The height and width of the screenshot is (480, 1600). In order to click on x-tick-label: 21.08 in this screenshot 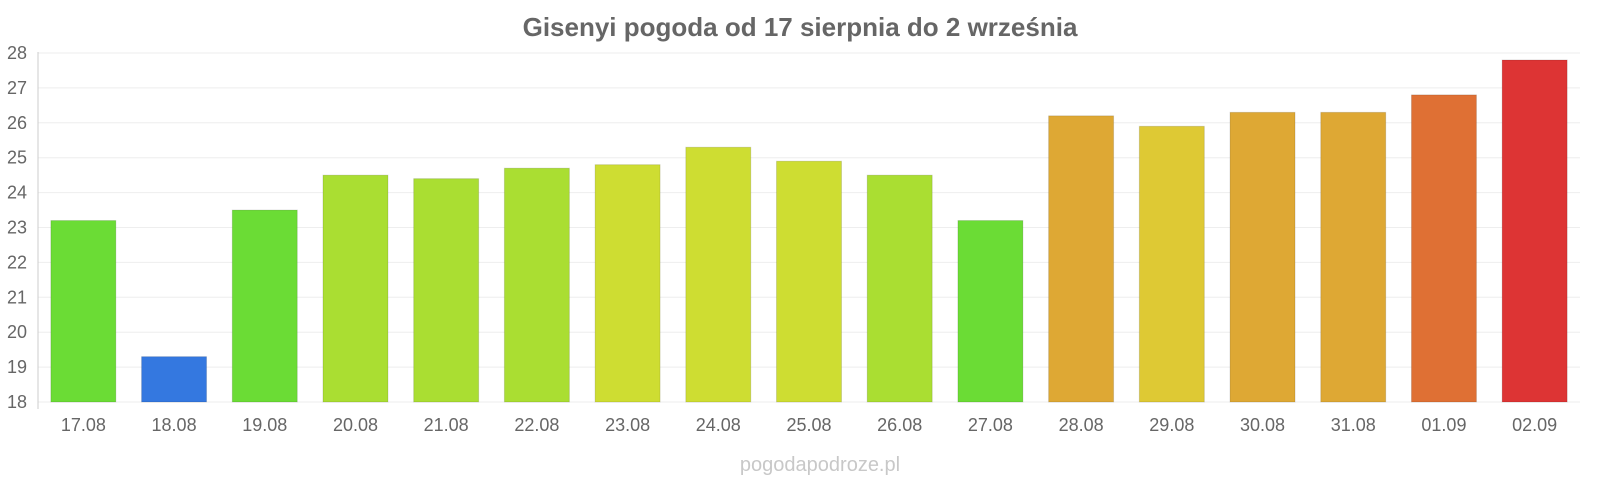, I will do `click(446, 425)`.